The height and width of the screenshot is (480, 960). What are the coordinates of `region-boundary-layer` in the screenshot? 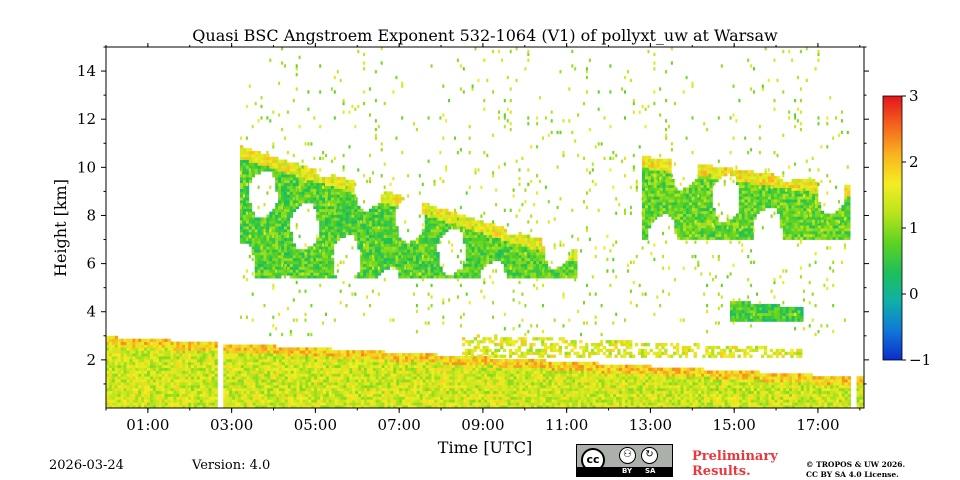 It's located at (485, 371).